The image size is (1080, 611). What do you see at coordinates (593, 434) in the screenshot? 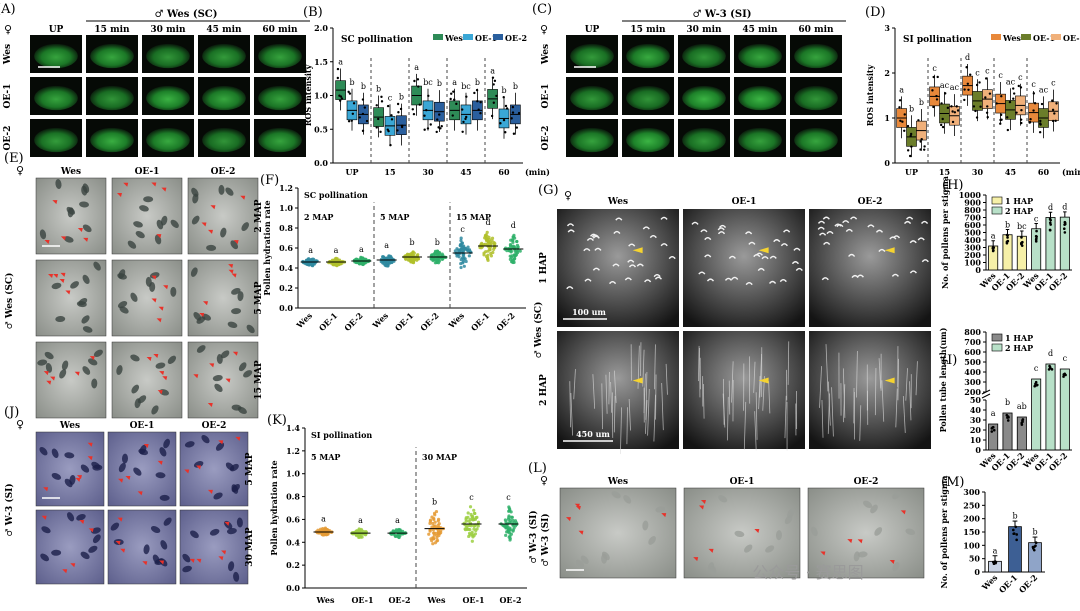
I see `scale-bar-label: 450 um` at bounding box center [593, 434].